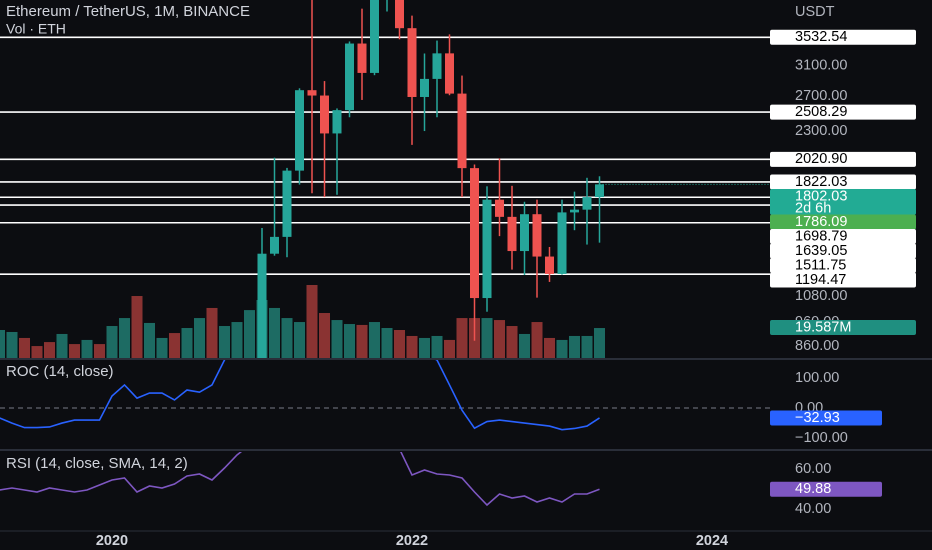  Describe the element at coordinates (821, 37) in the screenshot. I see `level-label: 3532.54` at that location.